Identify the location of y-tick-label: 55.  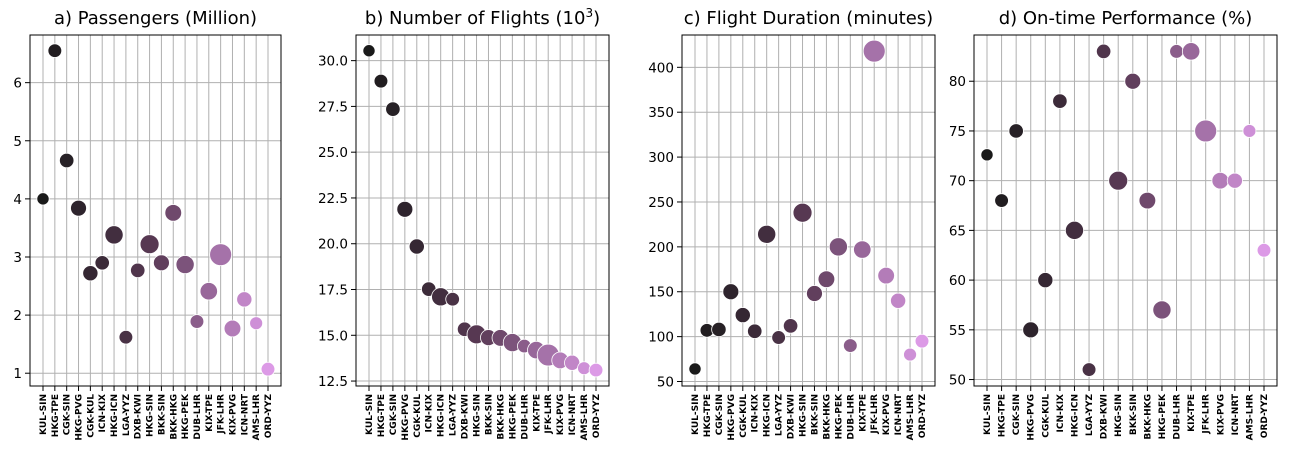
(957, 331).